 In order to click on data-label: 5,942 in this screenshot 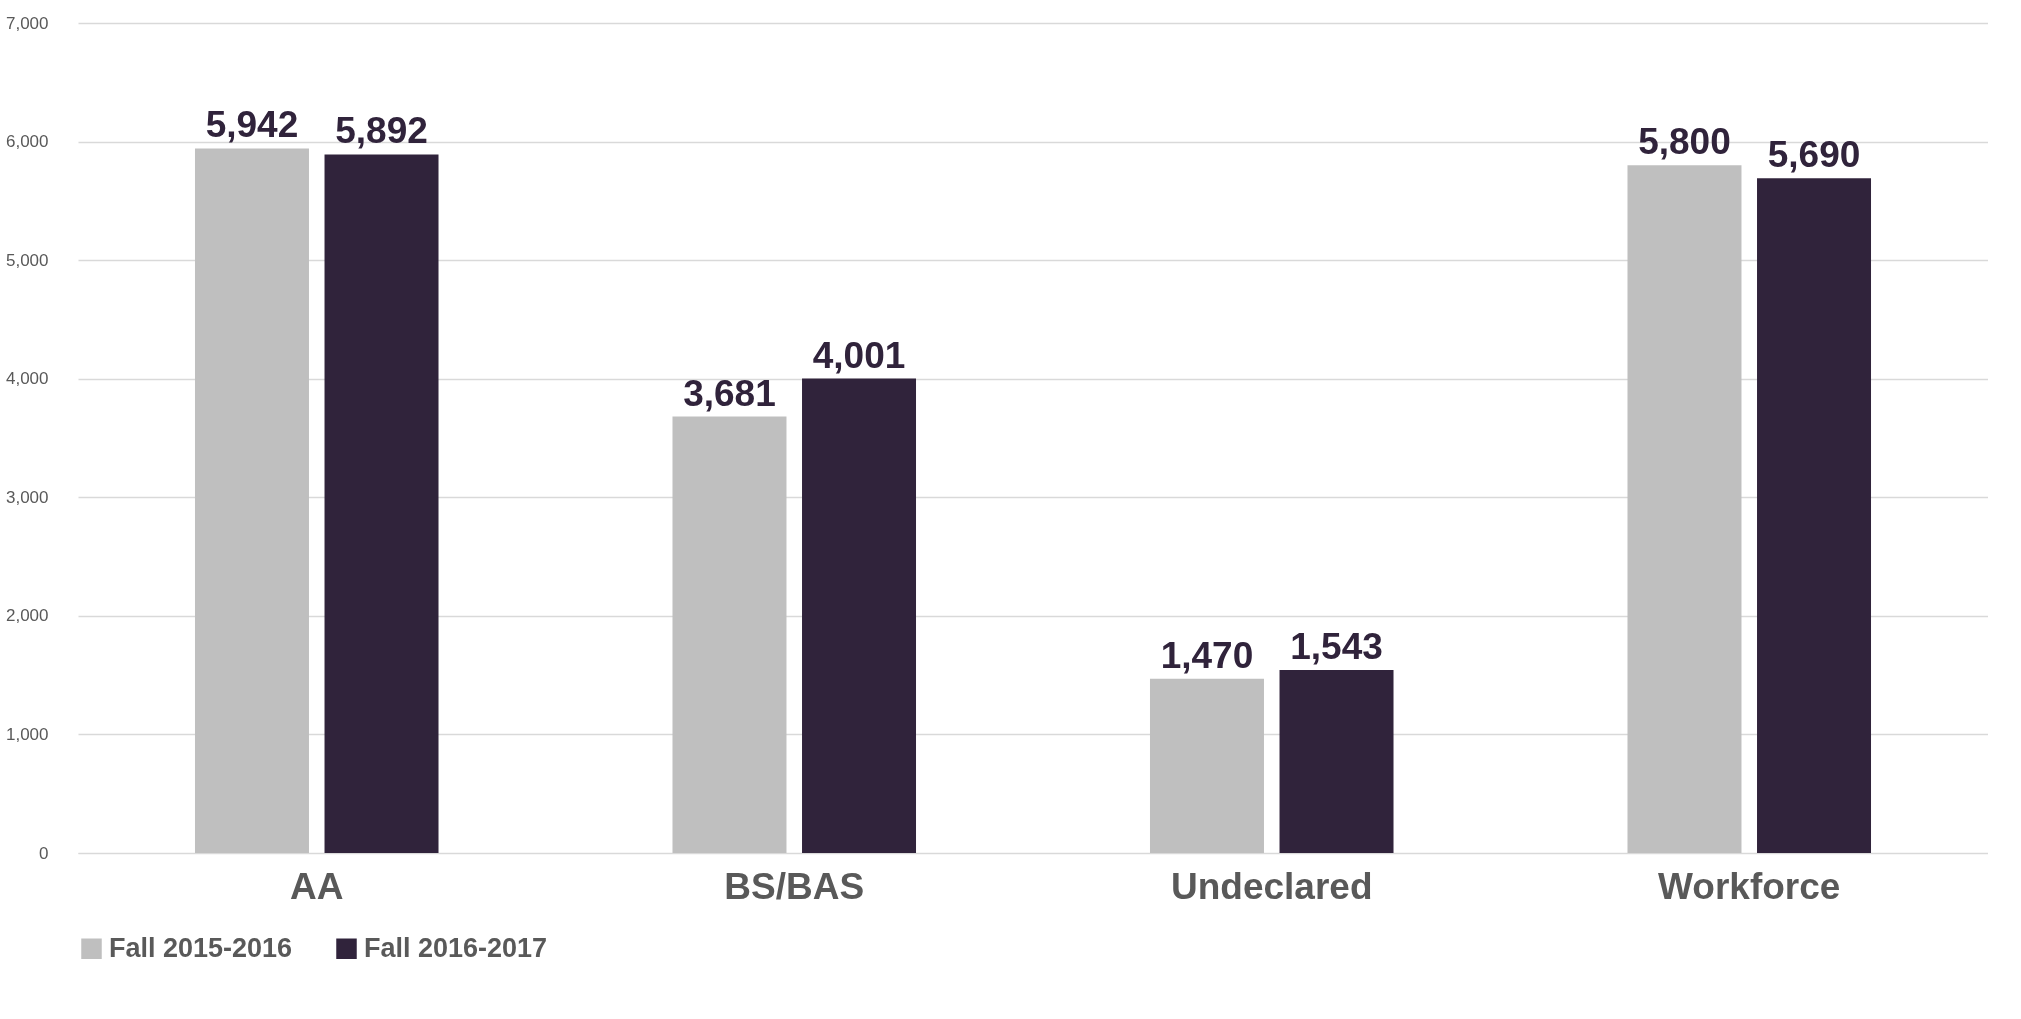, I will do `click(252, 125)`.